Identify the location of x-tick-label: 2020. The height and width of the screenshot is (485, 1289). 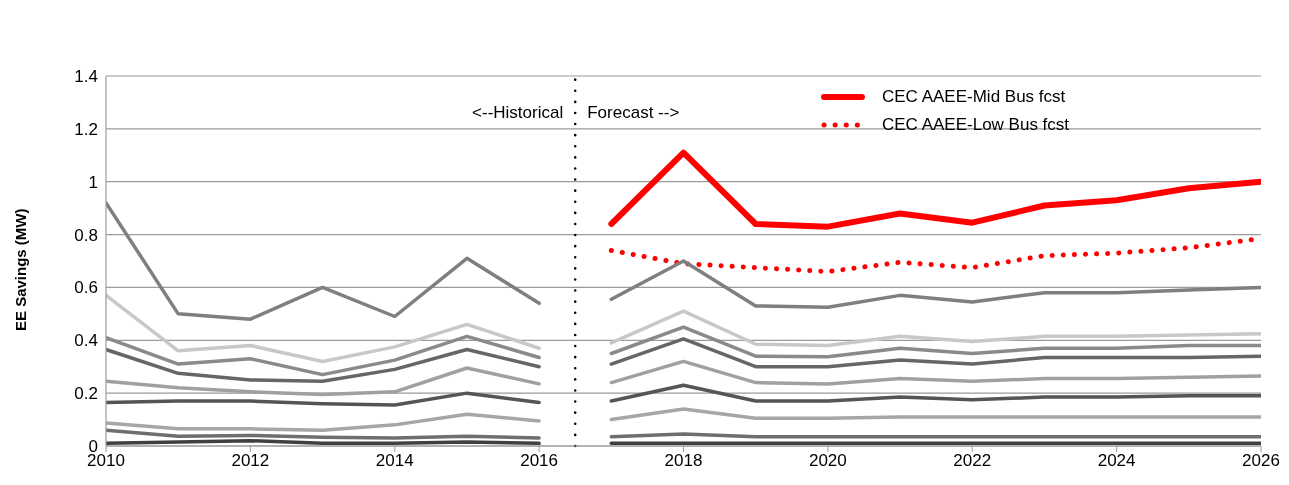
(827, 461).